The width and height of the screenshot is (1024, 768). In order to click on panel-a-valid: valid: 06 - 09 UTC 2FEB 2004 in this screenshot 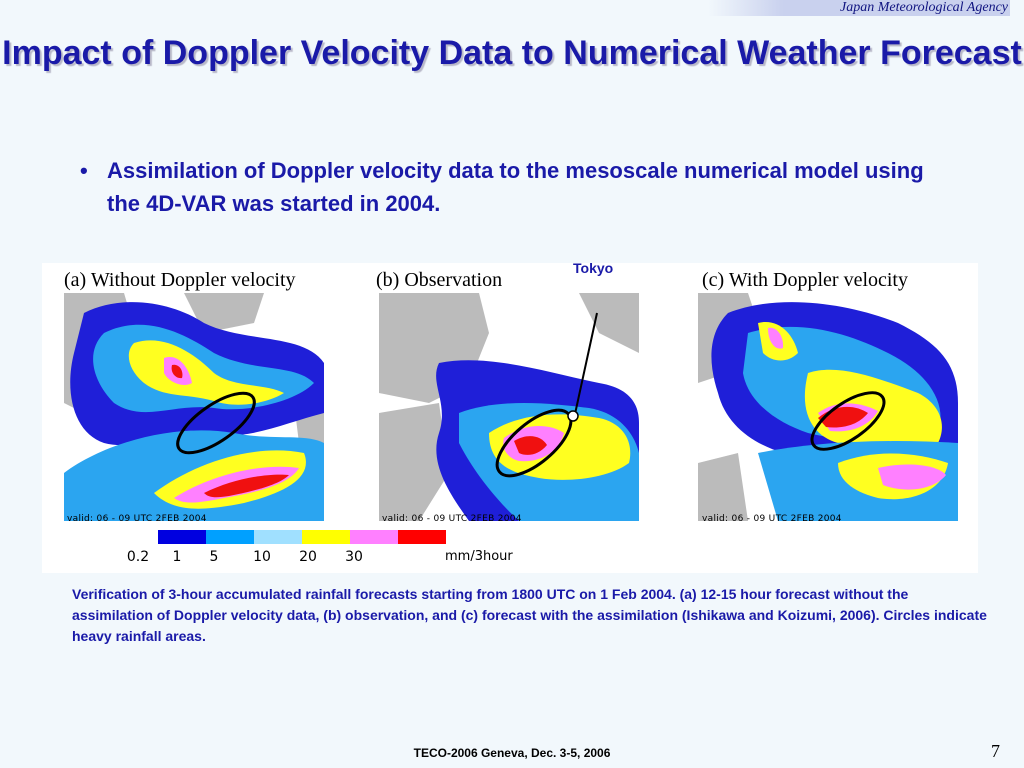, I will do `click(137, 519)`.